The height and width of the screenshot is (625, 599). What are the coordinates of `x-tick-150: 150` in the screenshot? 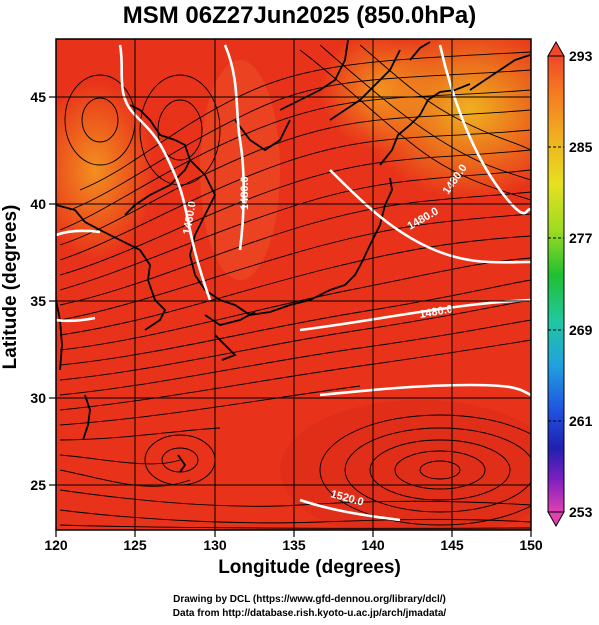 It's located at (531, 545).